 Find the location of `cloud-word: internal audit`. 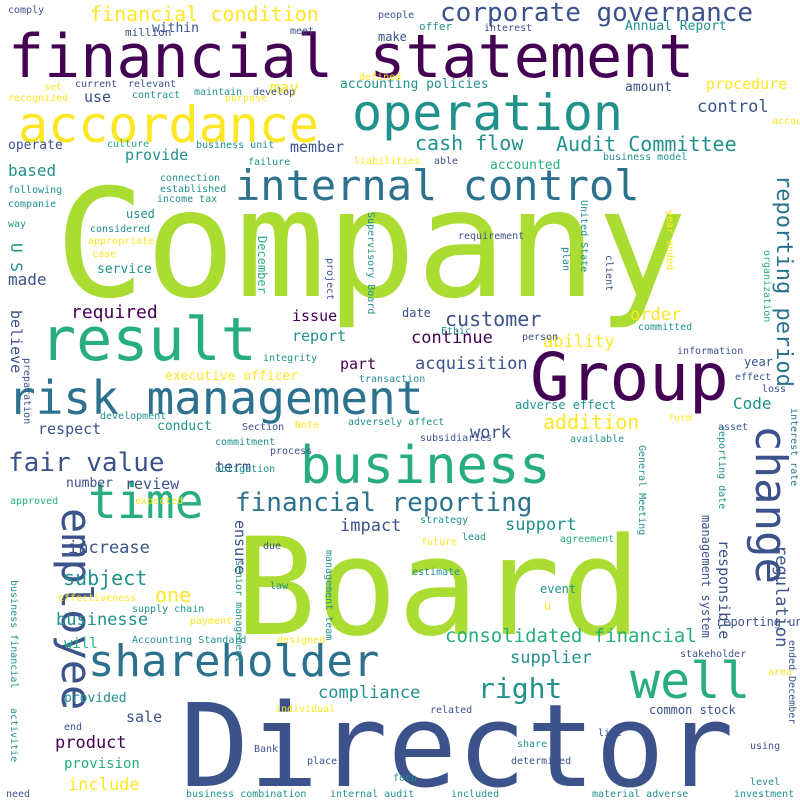

cloud-word: internal audit is located at coordinates (372, 794).